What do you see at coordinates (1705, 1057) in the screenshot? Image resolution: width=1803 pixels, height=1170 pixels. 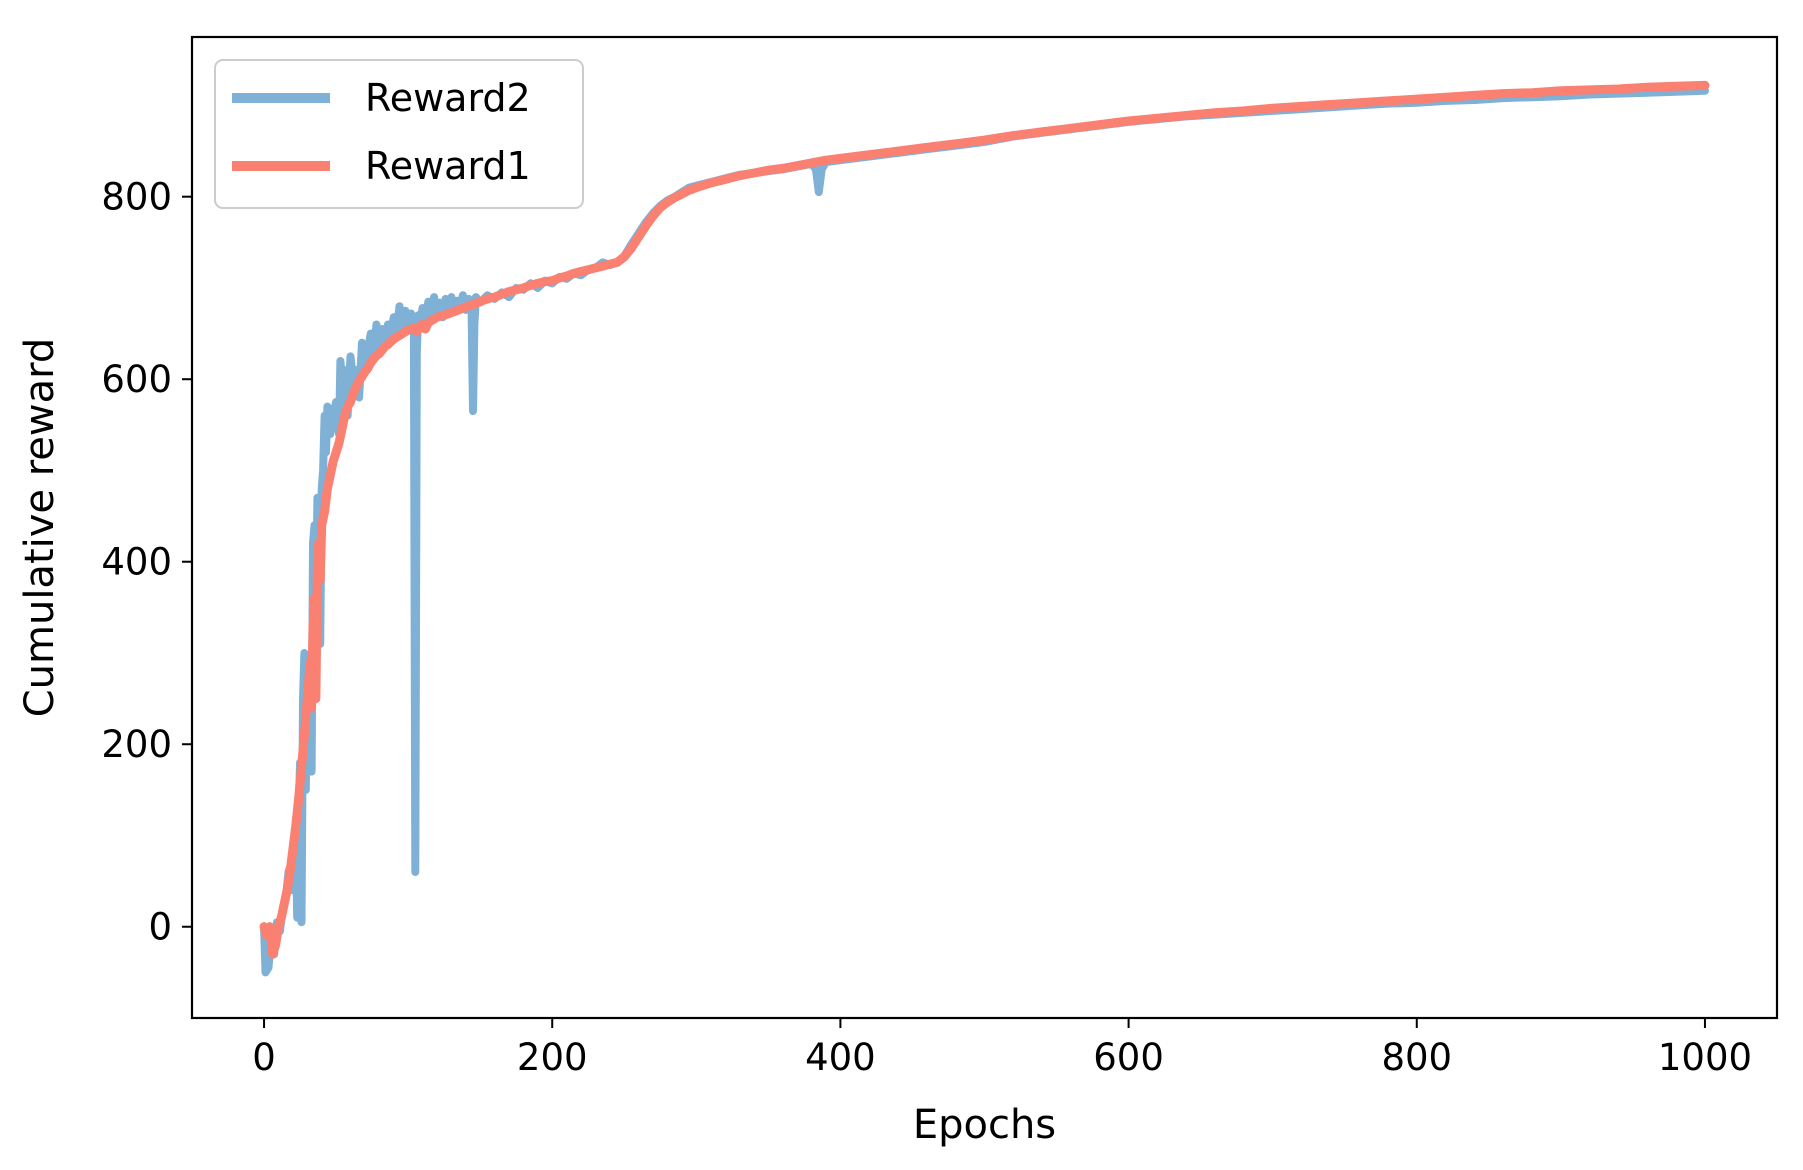 I see `x-tick-label: 1000` at bounding box center [1705, 1057].